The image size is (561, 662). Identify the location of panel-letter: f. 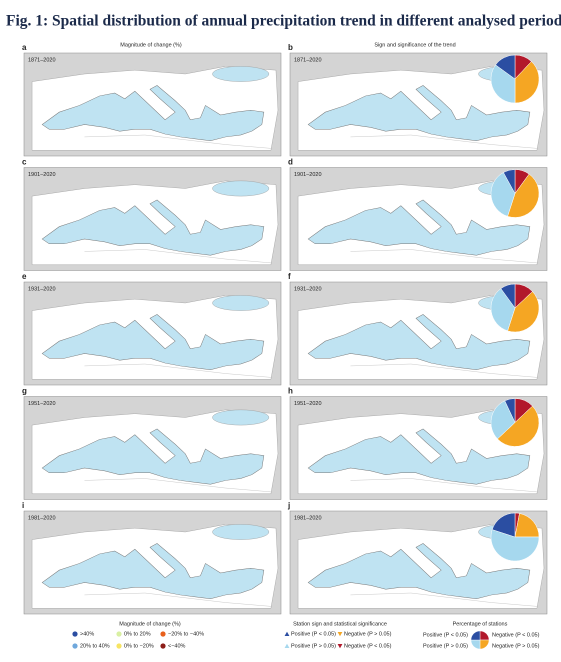
(289, 276).